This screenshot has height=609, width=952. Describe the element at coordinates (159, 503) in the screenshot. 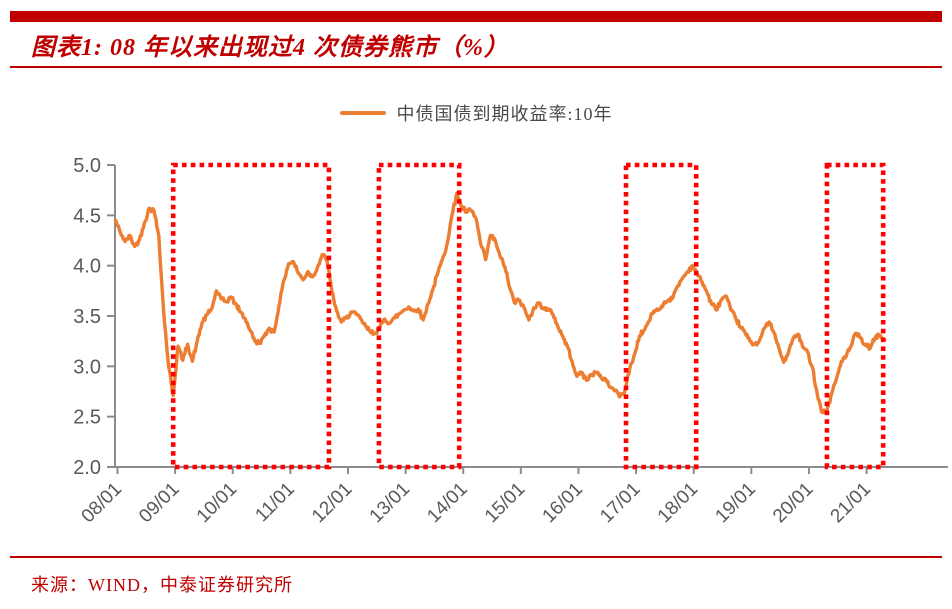

I see `x-tick-label: 09/01` at that location.